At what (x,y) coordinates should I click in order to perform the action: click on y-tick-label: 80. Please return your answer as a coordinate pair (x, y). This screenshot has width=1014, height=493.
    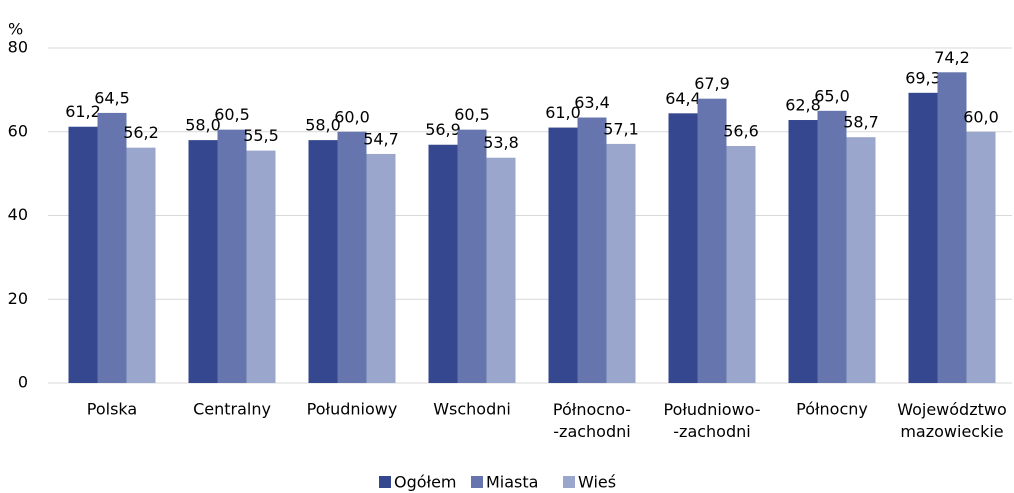
    Looking at the image, I should click on (18, 47).